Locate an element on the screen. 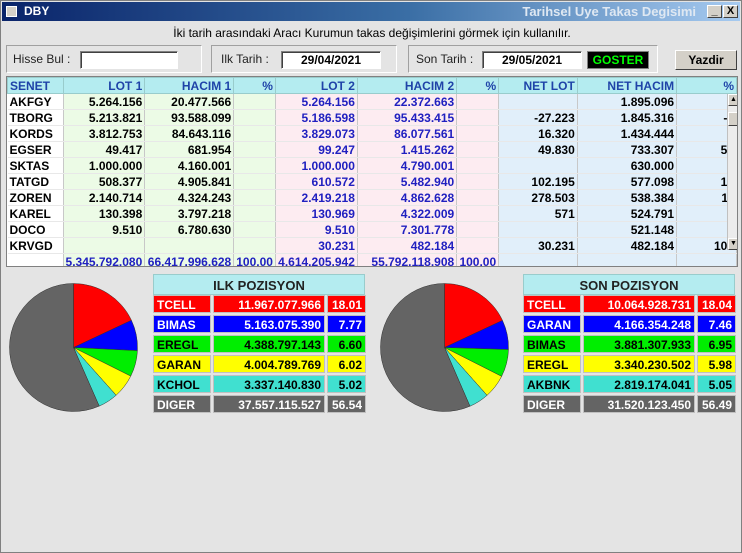 Image resolution: width=742 pixels, height=553 pixels. ilk-pozisyon-pie-chart is located at coordinates (73, 347).